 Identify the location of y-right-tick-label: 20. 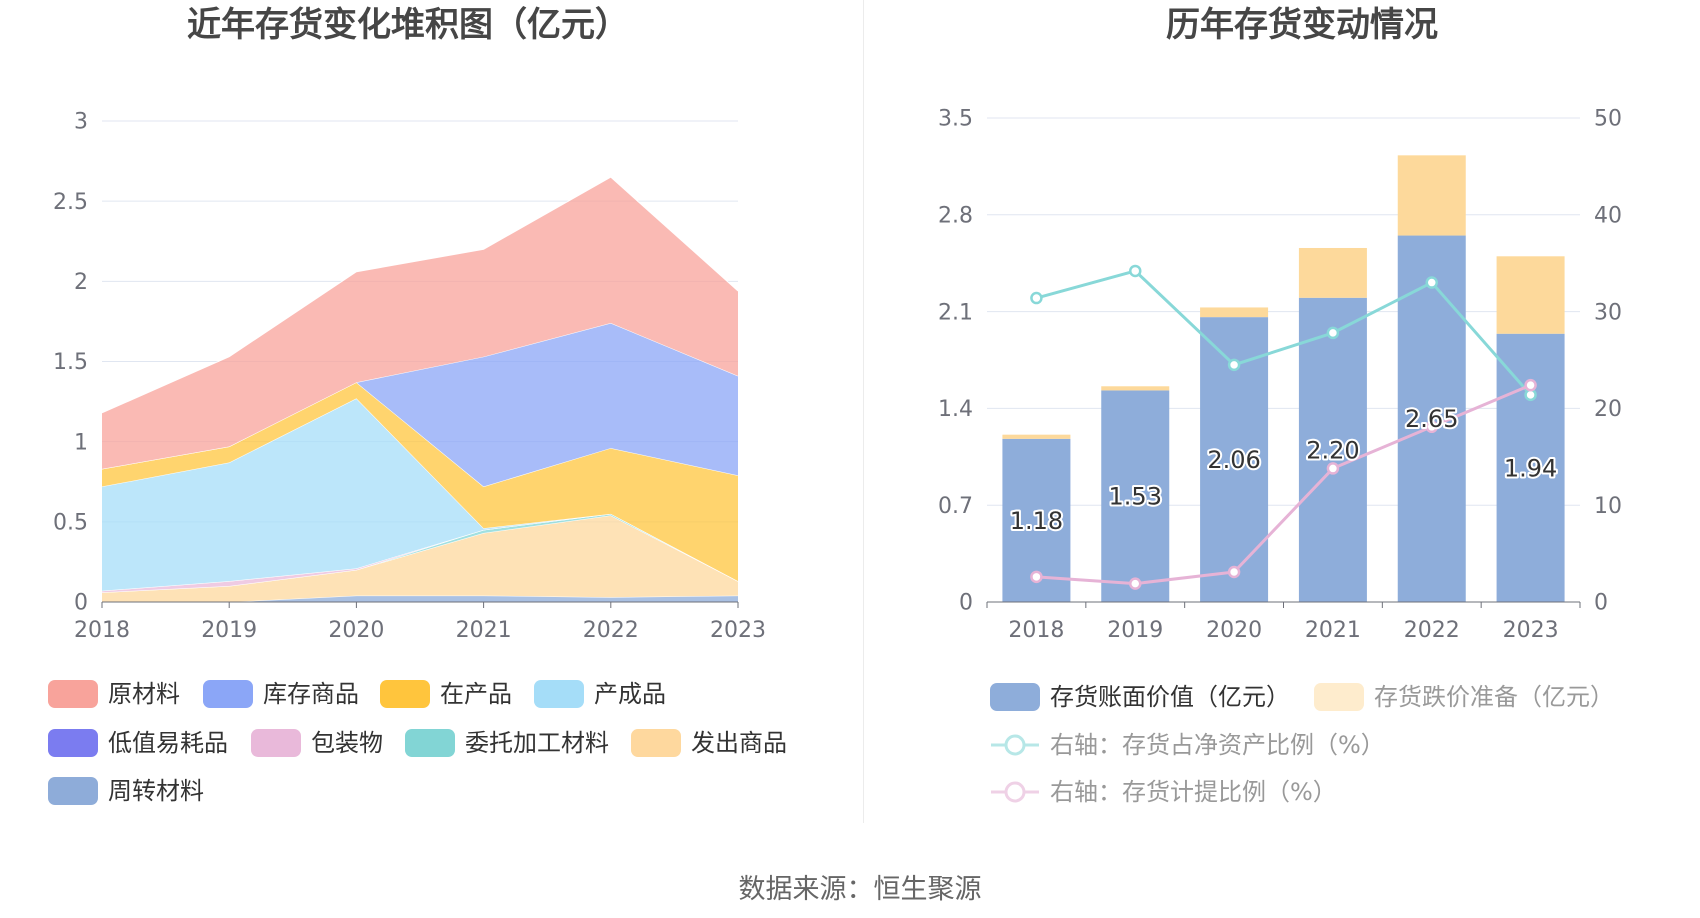
(1608, 409).